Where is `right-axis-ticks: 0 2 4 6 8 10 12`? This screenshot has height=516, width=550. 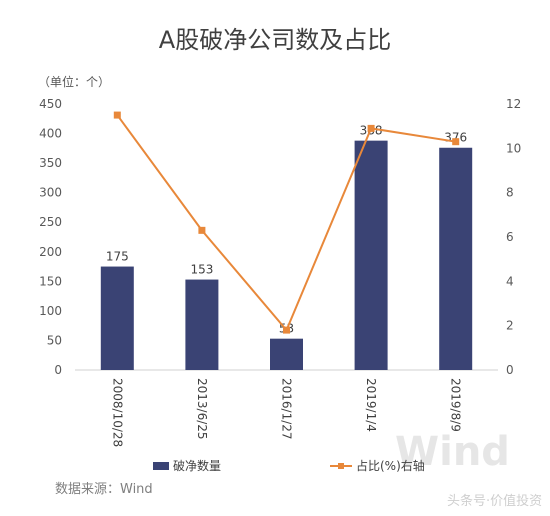 right-axis-ticks: 0 2 4 6 8 10 12 is located at coordinates (513, 237).